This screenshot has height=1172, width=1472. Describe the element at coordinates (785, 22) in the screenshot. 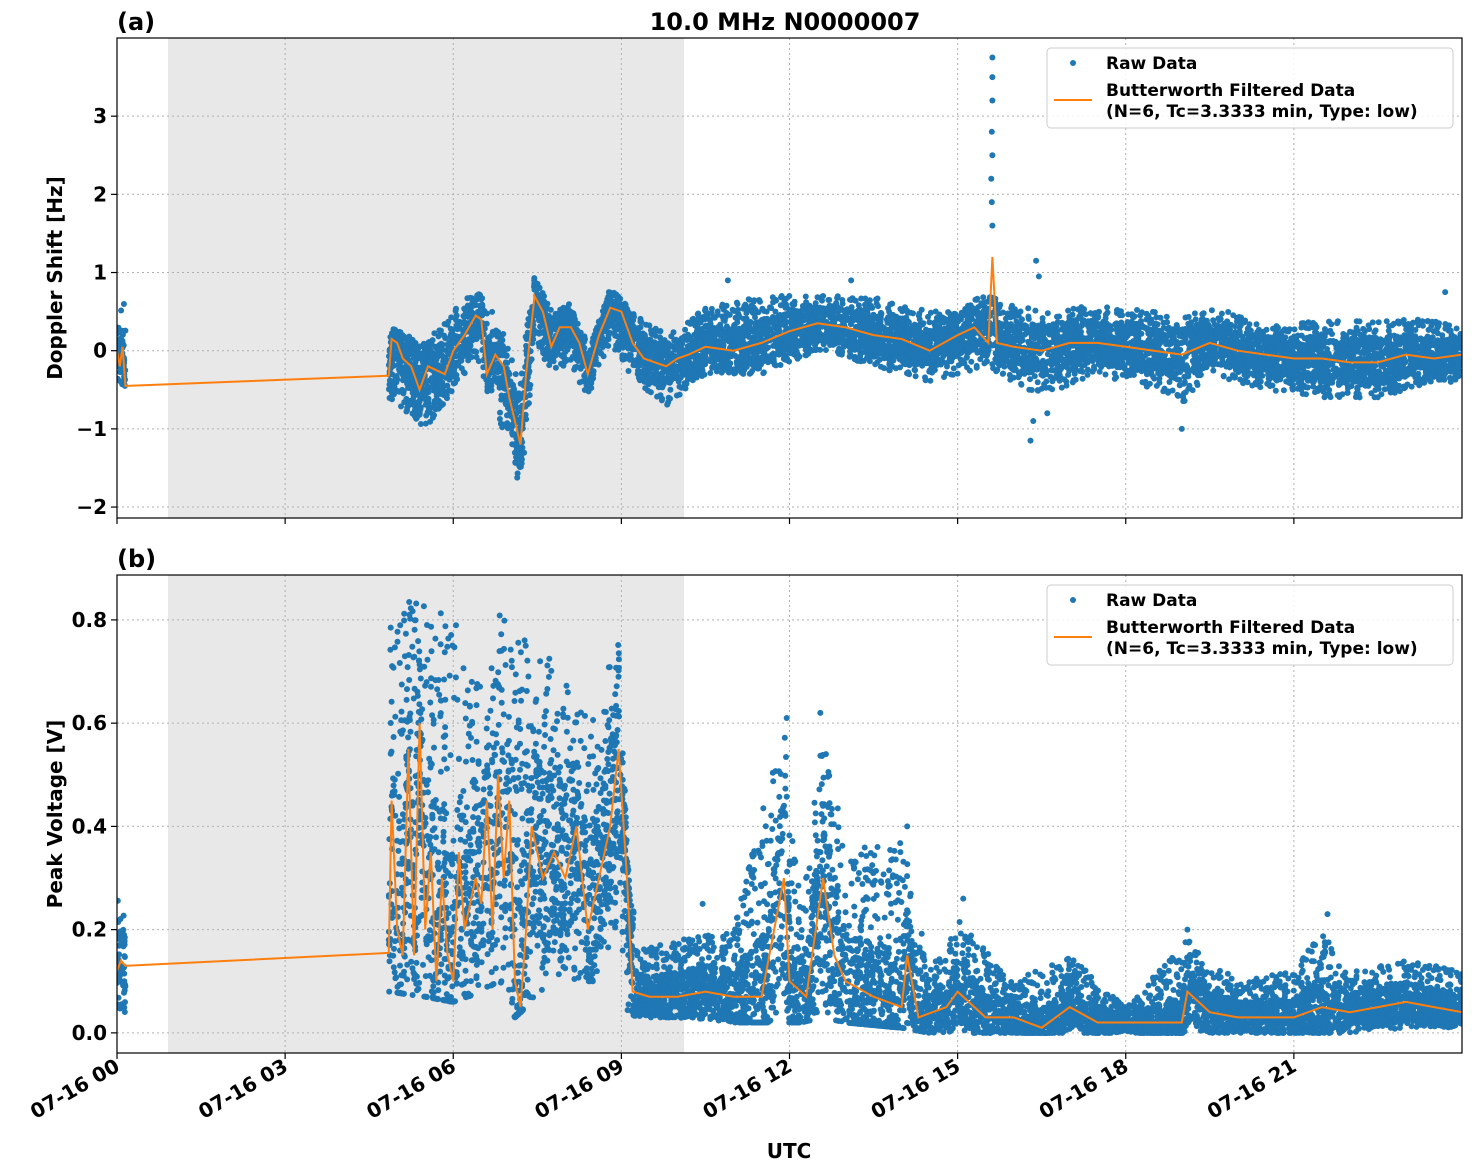

I see `chart-title: 10.0 MHz N0000007` at that location.